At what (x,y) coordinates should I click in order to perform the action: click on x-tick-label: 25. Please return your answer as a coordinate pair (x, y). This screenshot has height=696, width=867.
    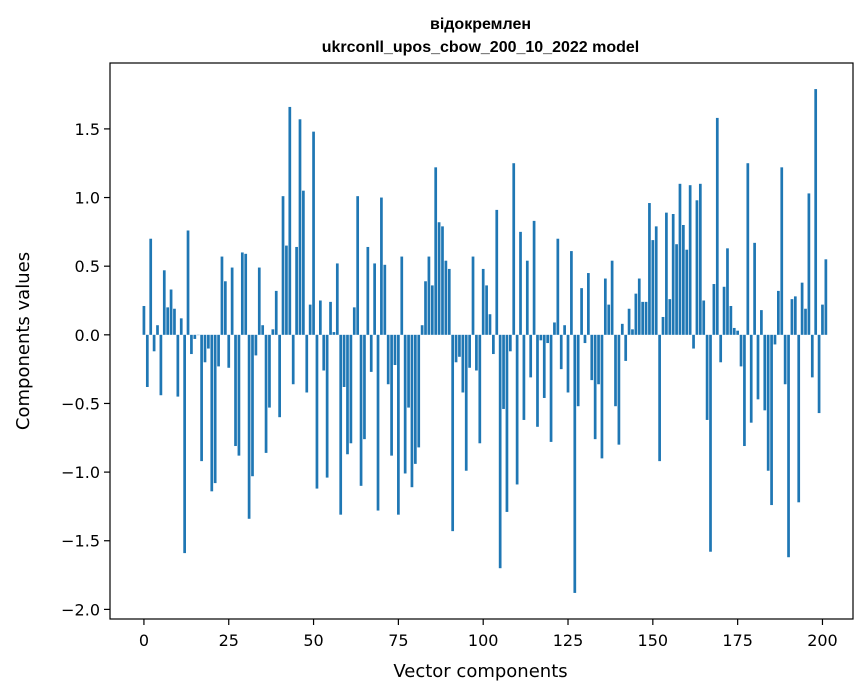
    Looking at the image, I should click on (229, 640).